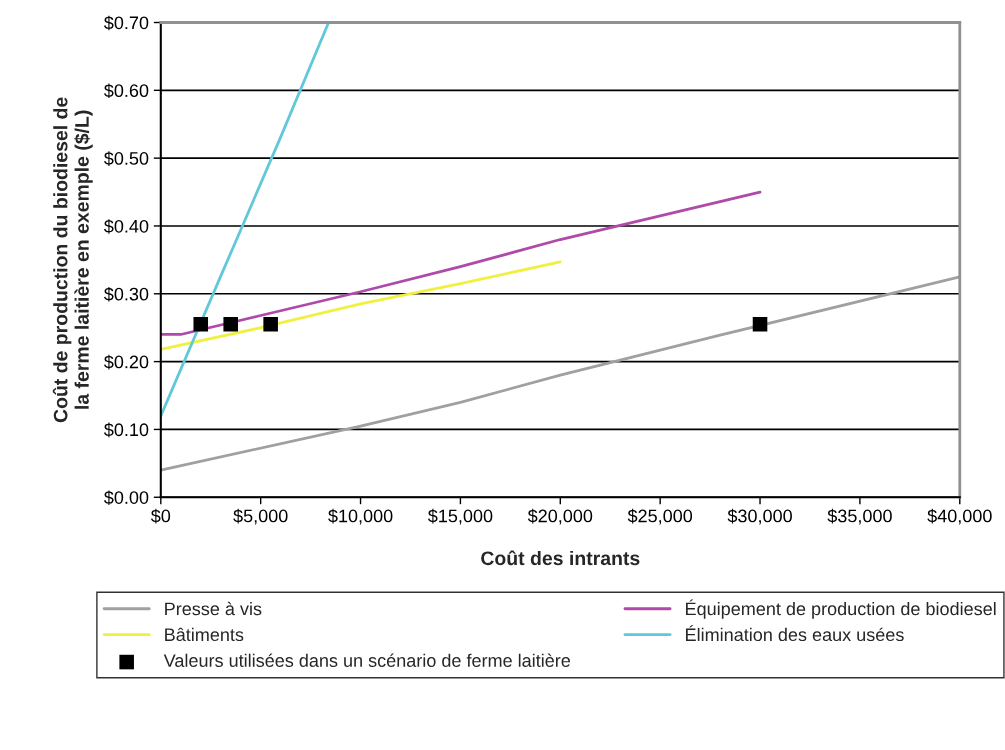 This screenshot has width=1005, height=750. I want to click on y-tick-label: $0.70, so click(126, 23).